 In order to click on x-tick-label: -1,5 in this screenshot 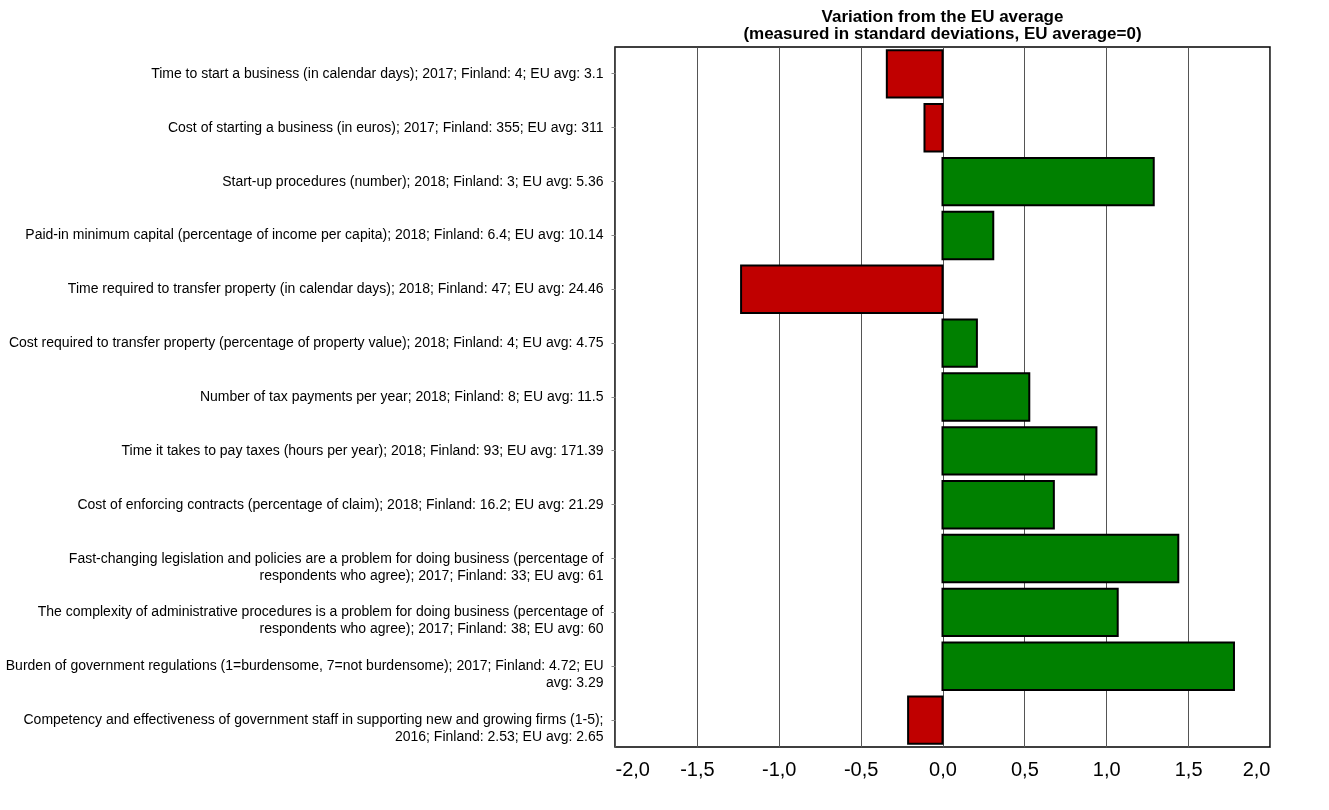, I will do `click(697, 768)`.